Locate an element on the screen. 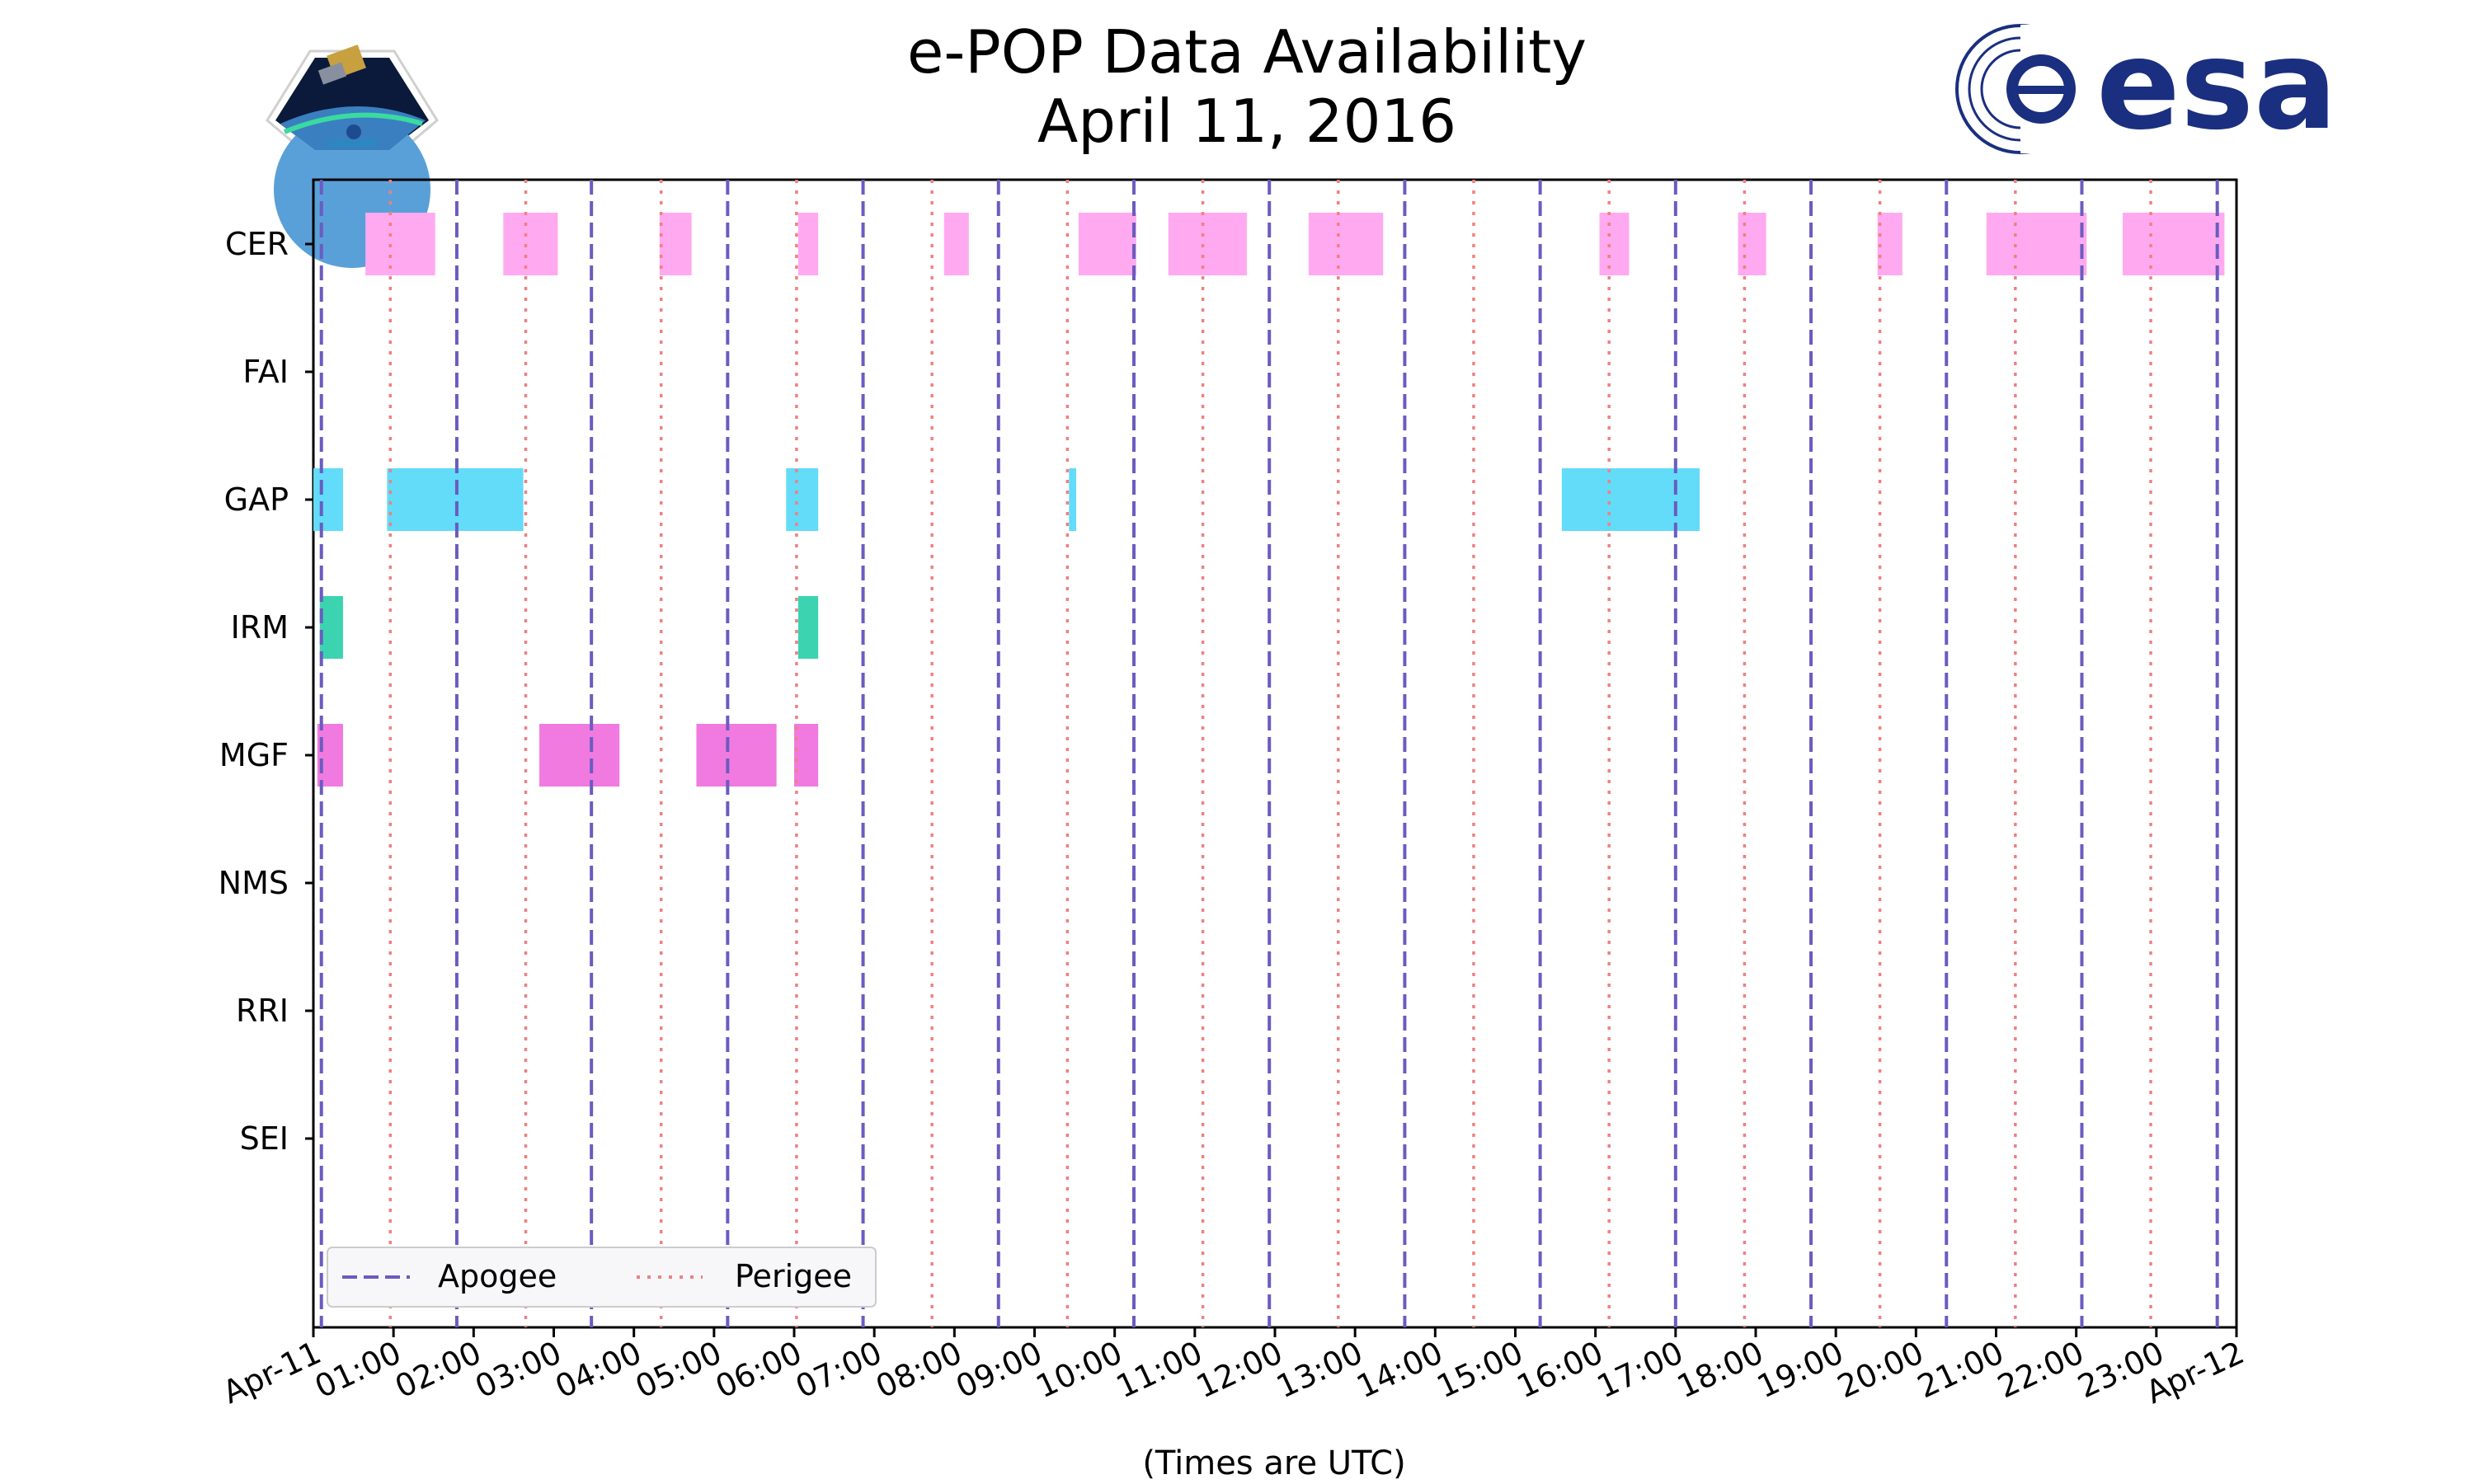 The width and height of the screenshot is (2474, 1484). y-tick-label-mgf: MGF is located at coordinates (254, 755).